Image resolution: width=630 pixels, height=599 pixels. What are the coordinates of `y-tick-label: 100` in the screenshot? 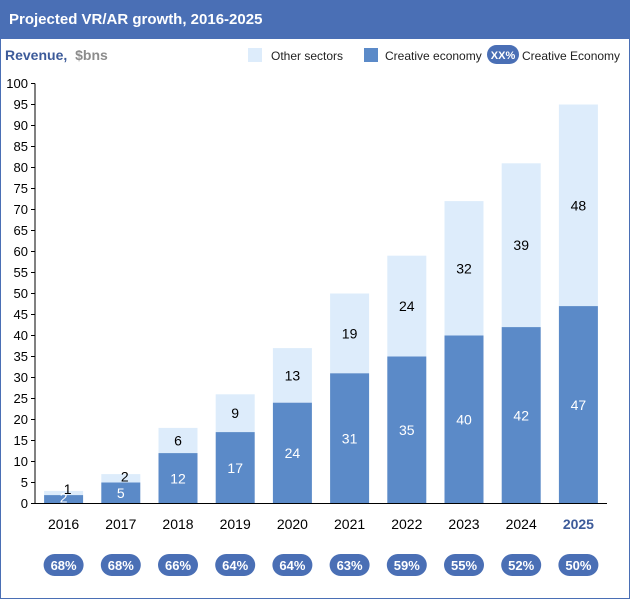 It's located at (17, 83).